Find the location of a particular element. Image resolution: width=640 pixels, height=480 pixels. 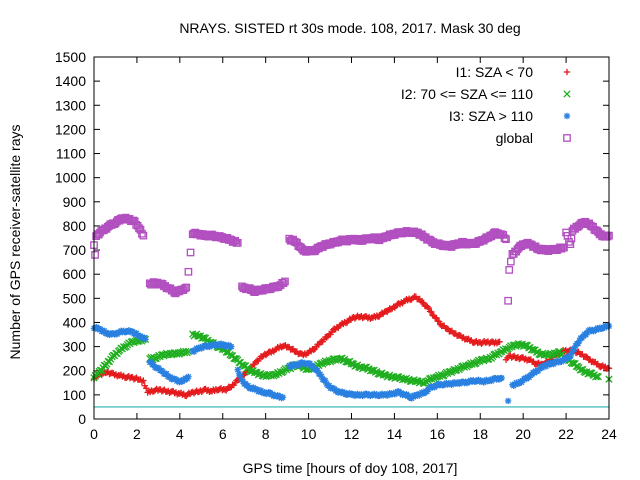

y-axis-label: Number of GPS receiver-satellite rays is located at coordinates (15, 242).